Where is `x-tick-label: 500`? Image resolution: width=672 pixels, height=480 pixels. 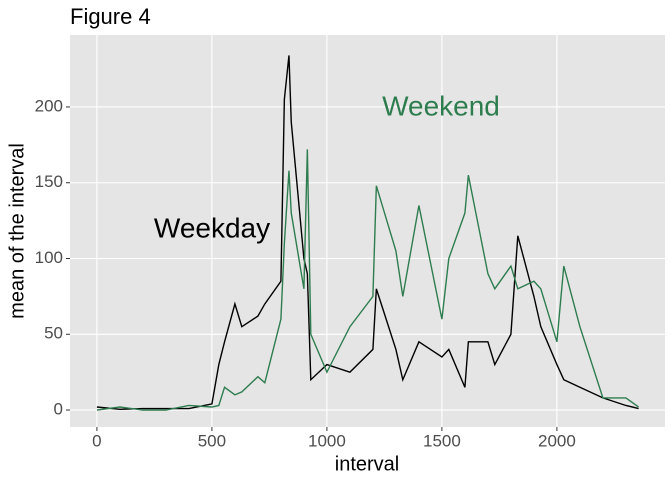 x-tick-label: 500 is located at coordinates (212, 440).